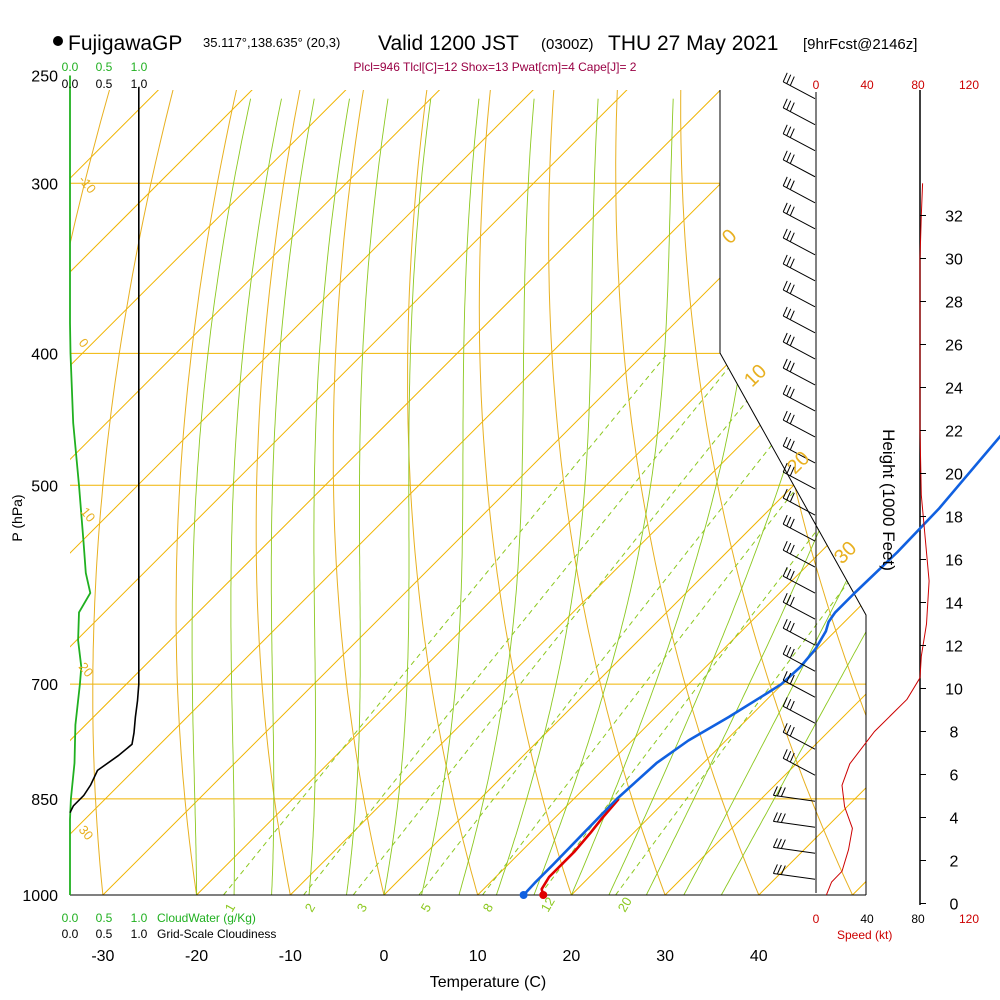 The width and height of the screenshot is (1000, 1000). Describe the element at coordinates (567, 44) in the screenshot. I see `zulu-time: (0300Z)` at that location.